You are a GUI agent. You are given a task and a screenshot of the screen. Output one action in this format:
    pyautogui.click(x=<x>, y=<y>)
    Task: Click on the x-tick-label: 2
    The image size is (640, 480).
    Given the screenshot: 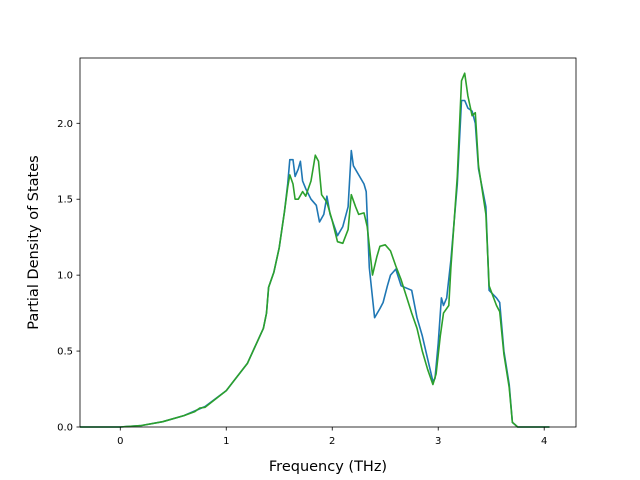 What is the action you would take?
    pyautogui.click(x=332, y=441)
    